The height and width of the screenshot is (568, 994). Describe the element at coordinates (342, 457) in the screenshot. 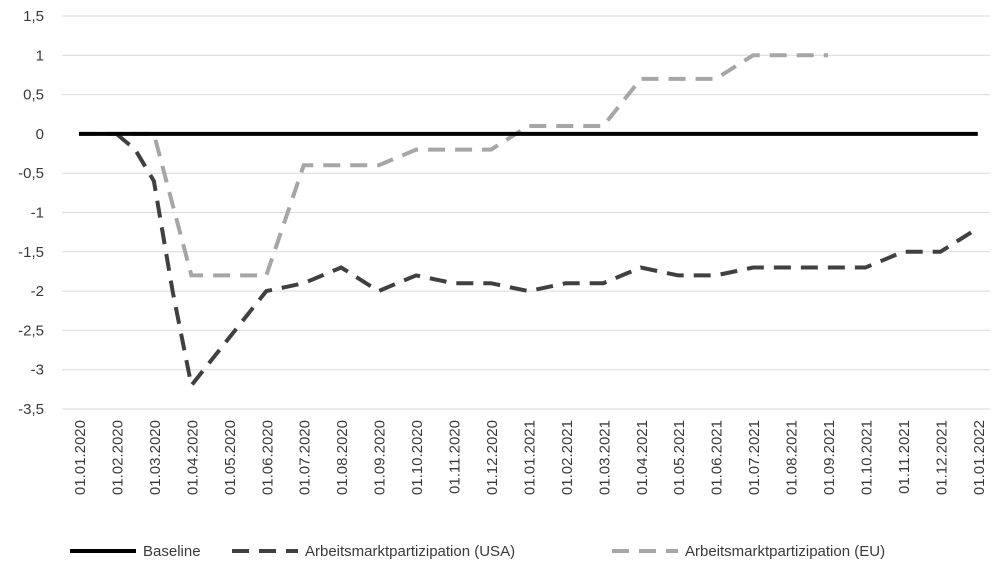

I see `x-tick-label: 01.08.2020` at that location.